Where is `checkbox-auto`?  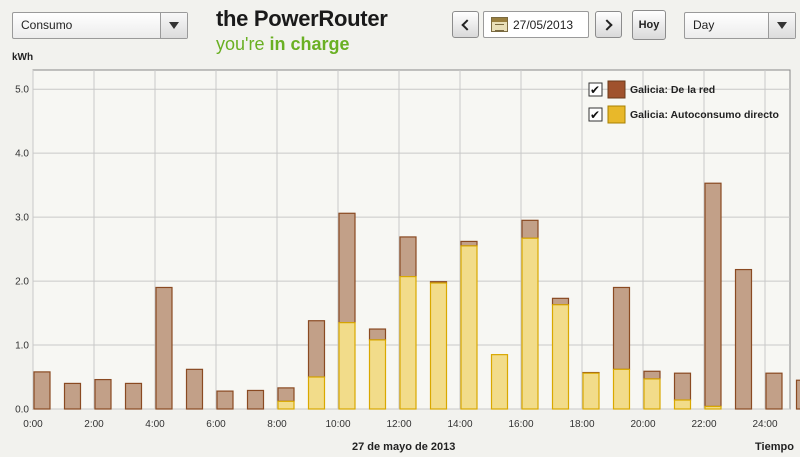 checkbox-auto is located at coordinates (595, 114).